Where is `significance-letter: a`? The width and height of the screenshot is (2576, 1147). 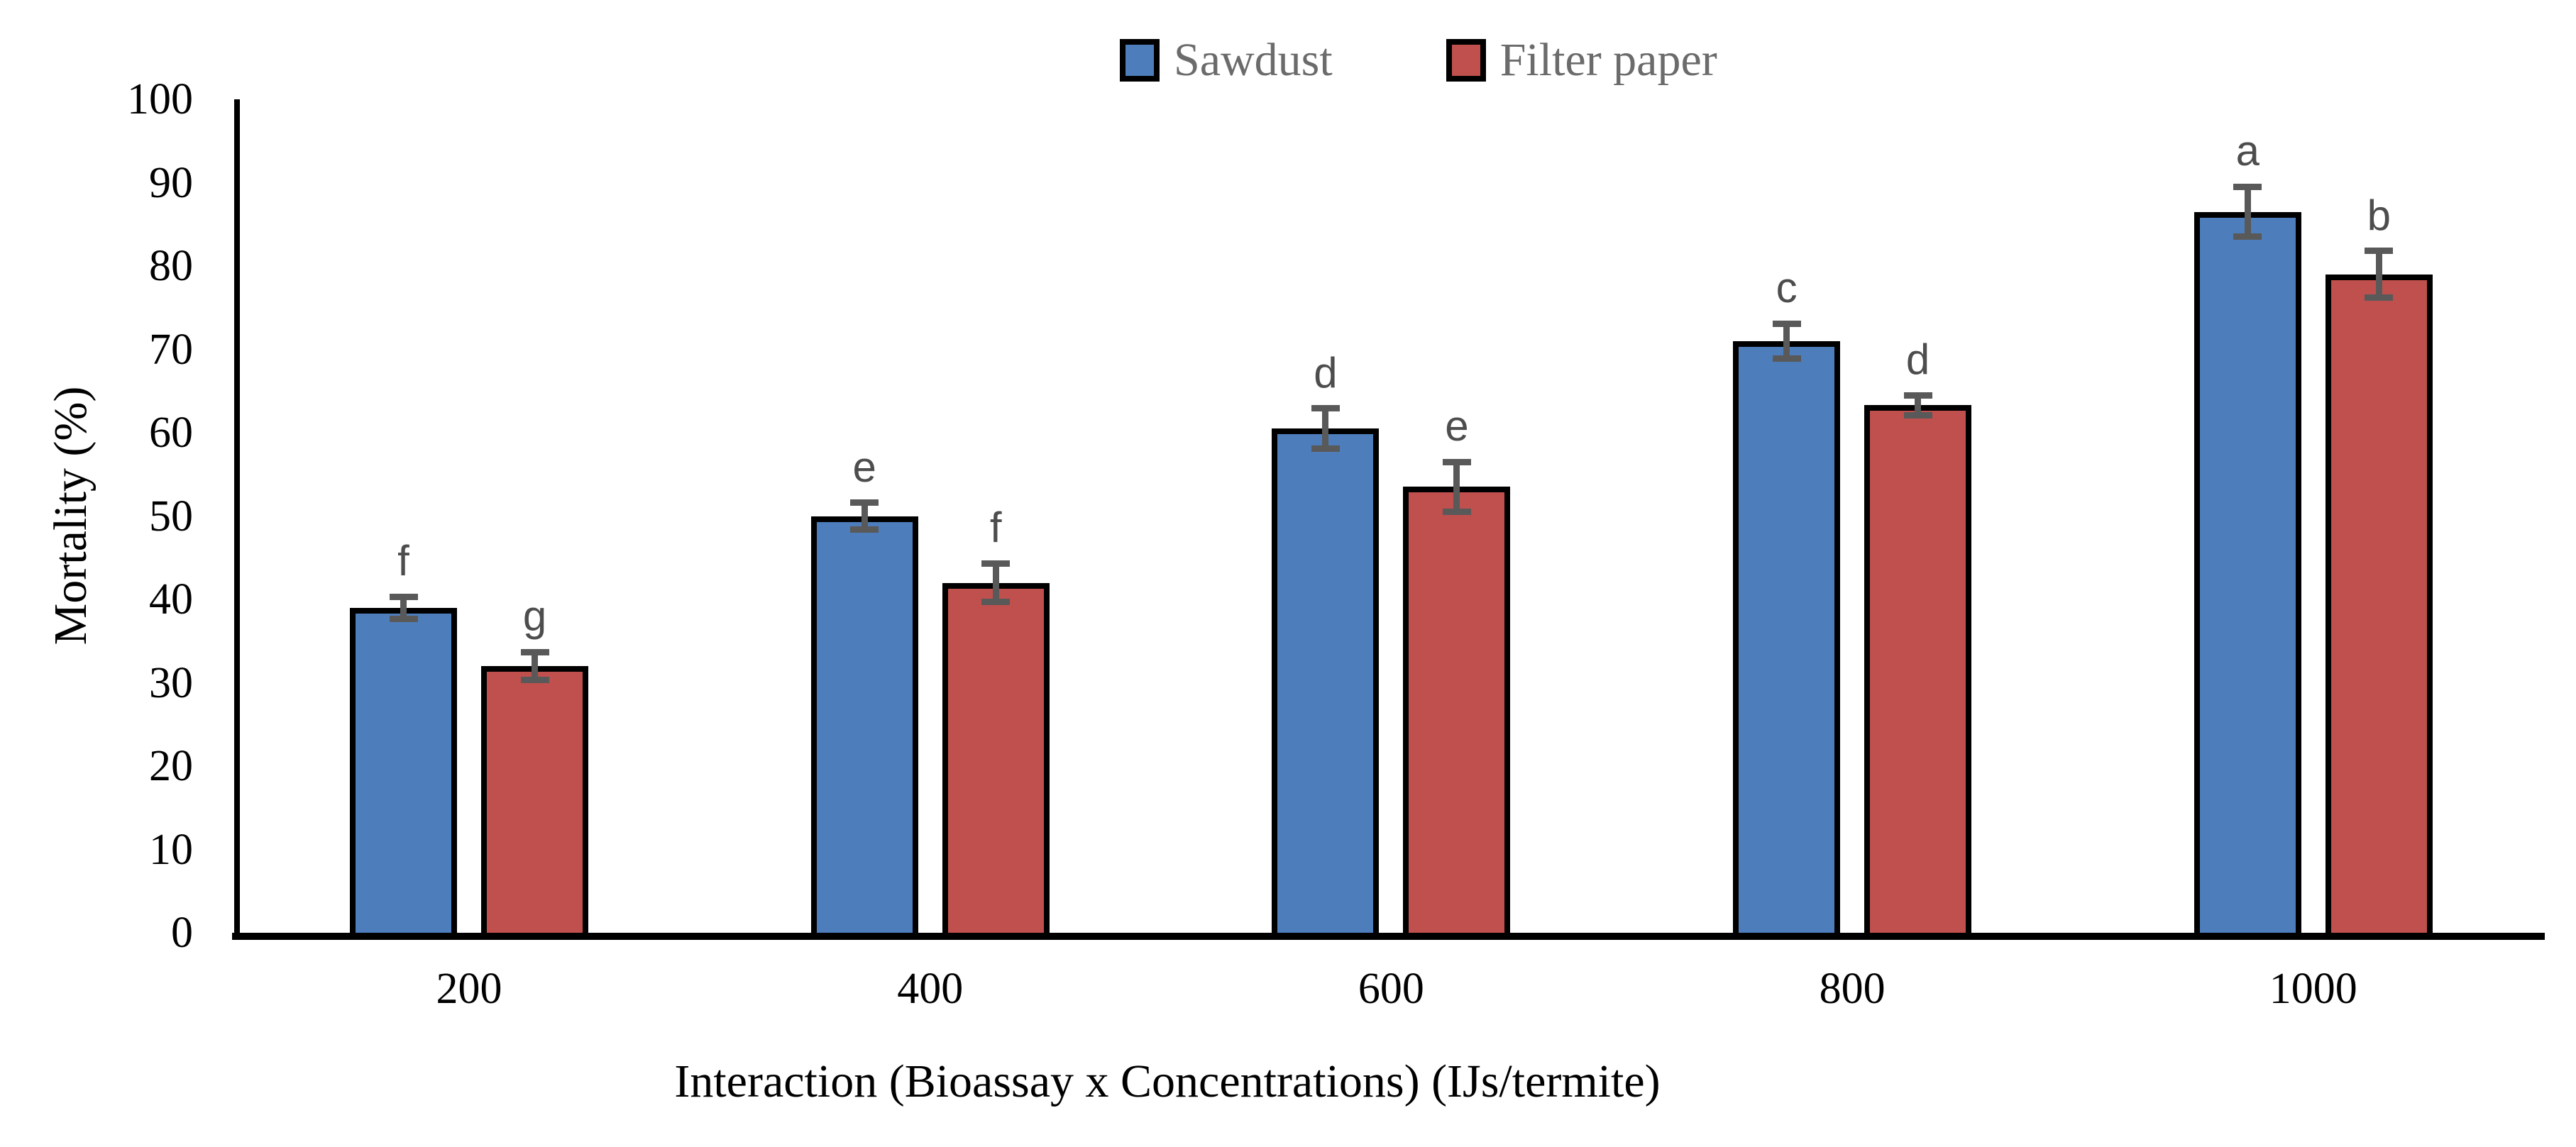
significance-letter: a is located at coordinates (2247, 151).